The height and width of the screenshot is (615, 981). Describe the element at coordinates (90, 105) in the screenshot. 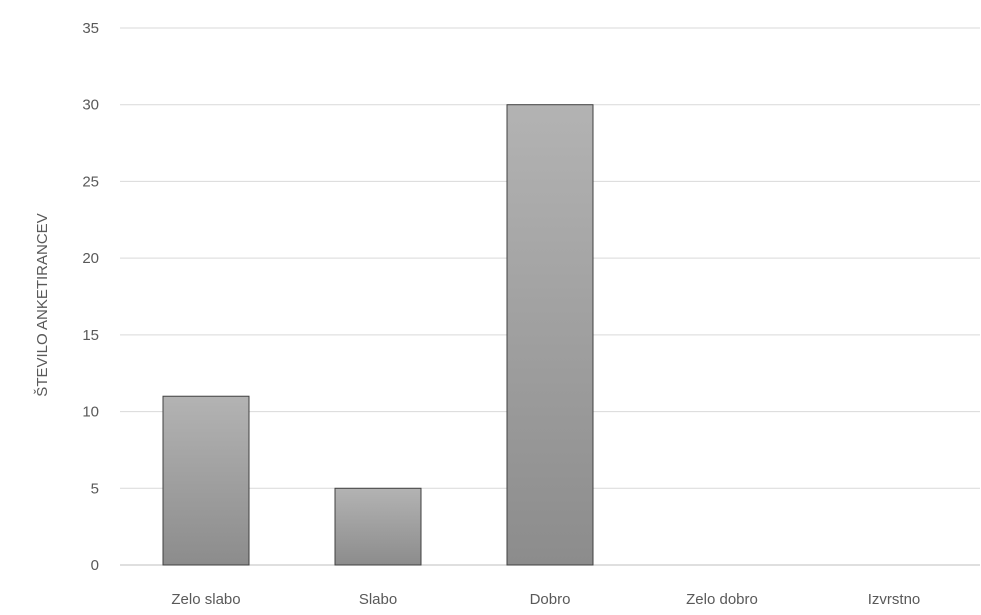

I see `y-tick-label: 30` at that location.